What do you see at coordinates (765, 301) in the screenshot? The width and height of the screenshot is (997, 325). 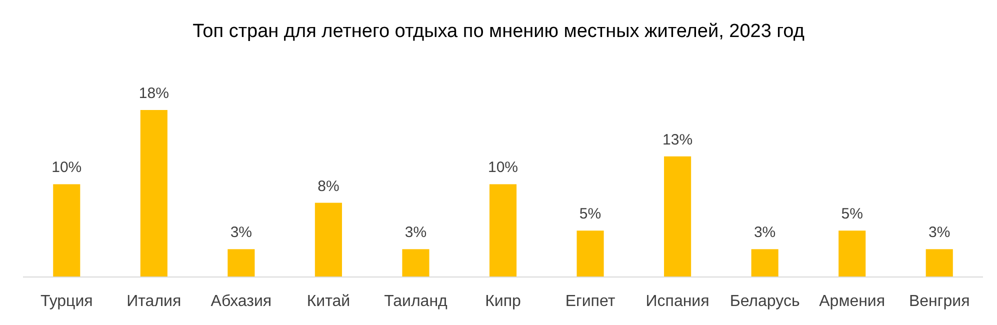 I see `x-tick-label: Беларусь` at bounding box center [765, 301].